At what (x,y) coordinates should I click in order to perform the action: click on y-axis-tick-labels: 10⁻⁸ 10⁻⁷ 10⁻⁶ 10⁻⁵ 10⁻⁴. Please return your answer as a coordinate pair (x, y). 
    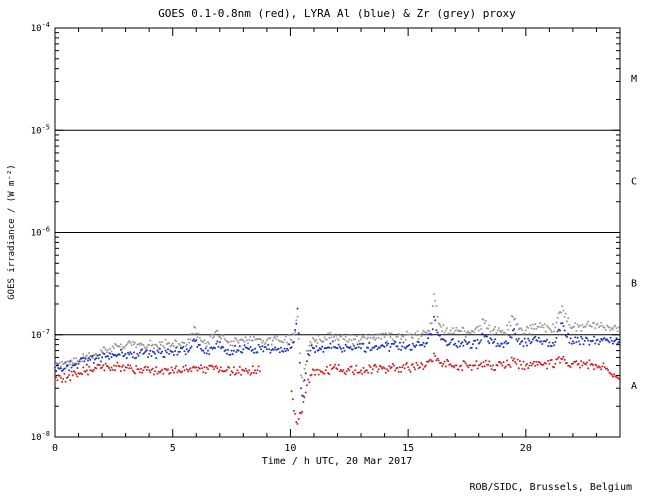
    Looking at the image, I should click on (40, 232).